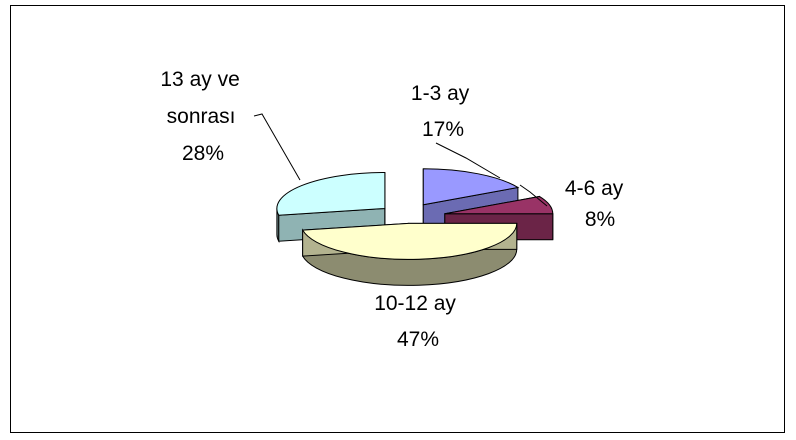  Describe the element at coordinates (443, 111) in the screenshot. I see `slice-label-1-3-ay: 1-3 ay 17%` at that location.